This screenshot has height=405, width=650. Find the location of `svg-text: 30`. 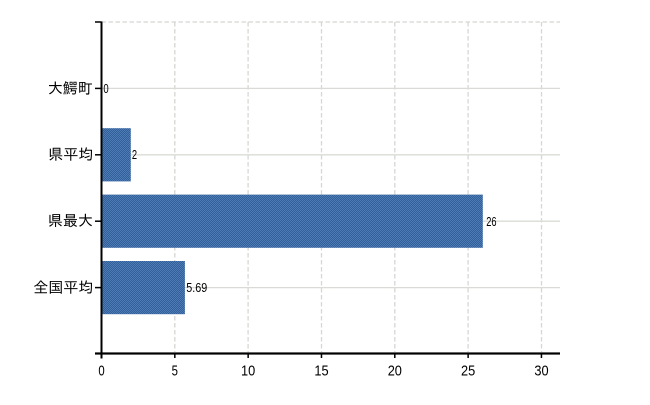

svg-text: 30 is located at coordinates (541, 371).